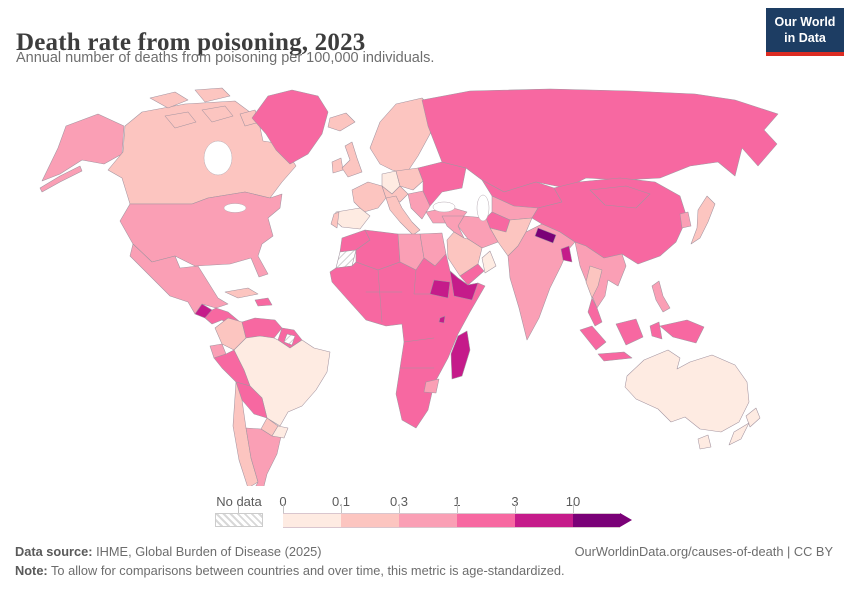  What do you see at coordinates (264, 460) in the screenshot?
I see `country-argentina` at bounding box center [264, 460].